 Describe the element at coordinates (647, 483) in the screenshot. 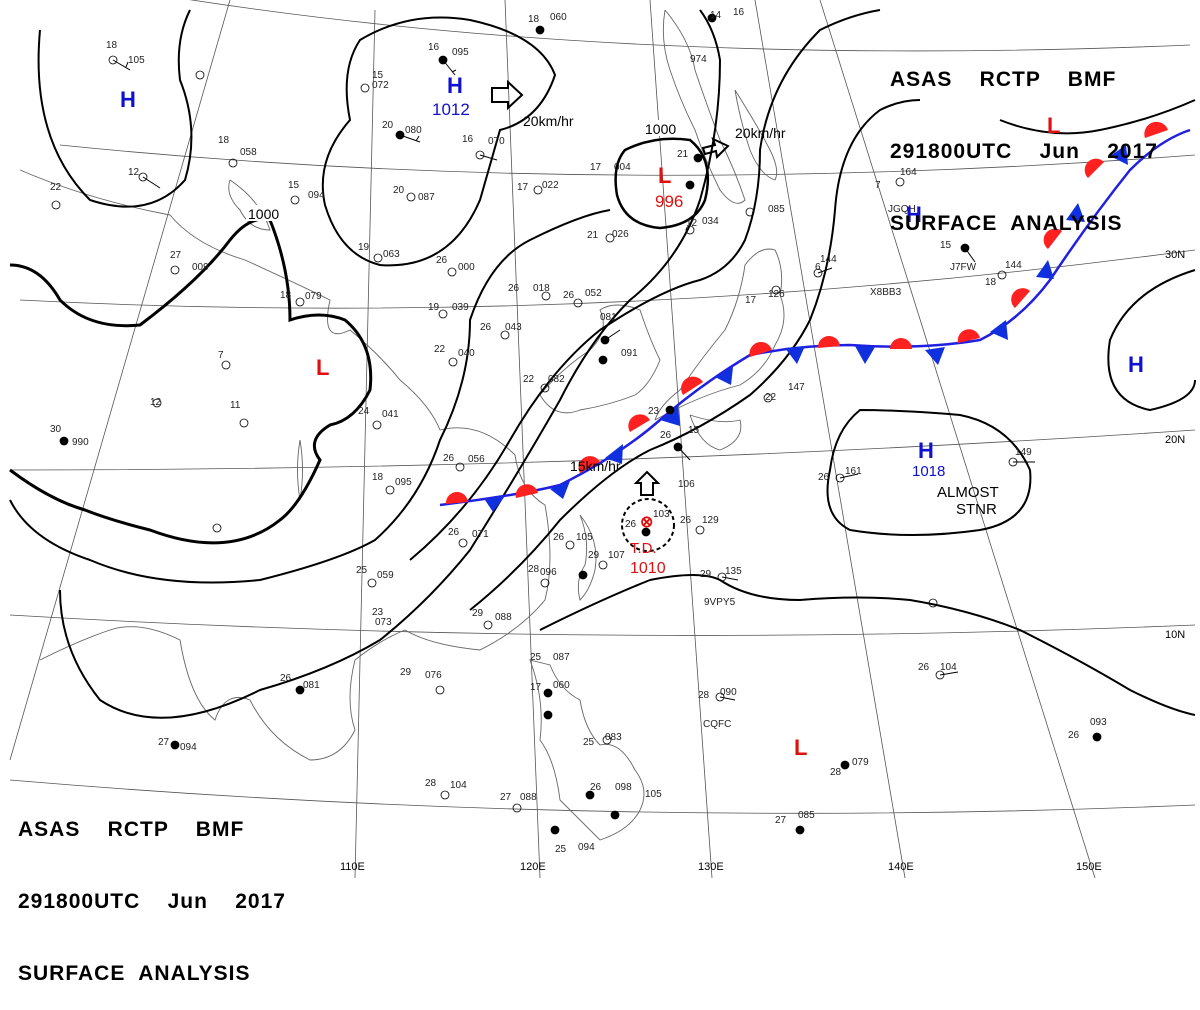

I see `motion-arrow-td` at that location.